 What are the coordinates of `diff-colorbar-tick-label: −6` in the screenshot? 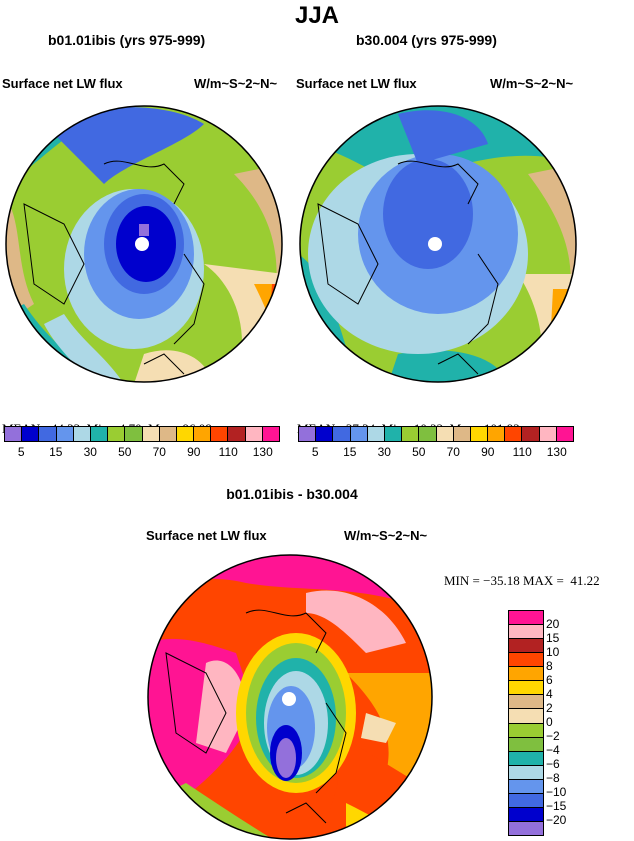 It's located at (553, 764).